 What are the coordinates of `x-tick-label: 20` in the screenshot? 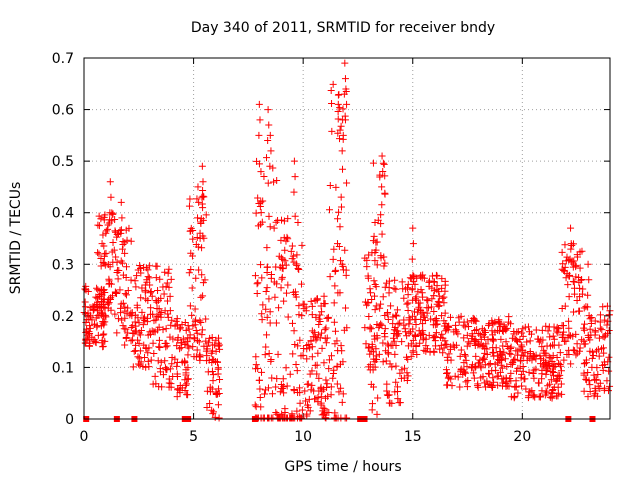 It's located at (522, 437).